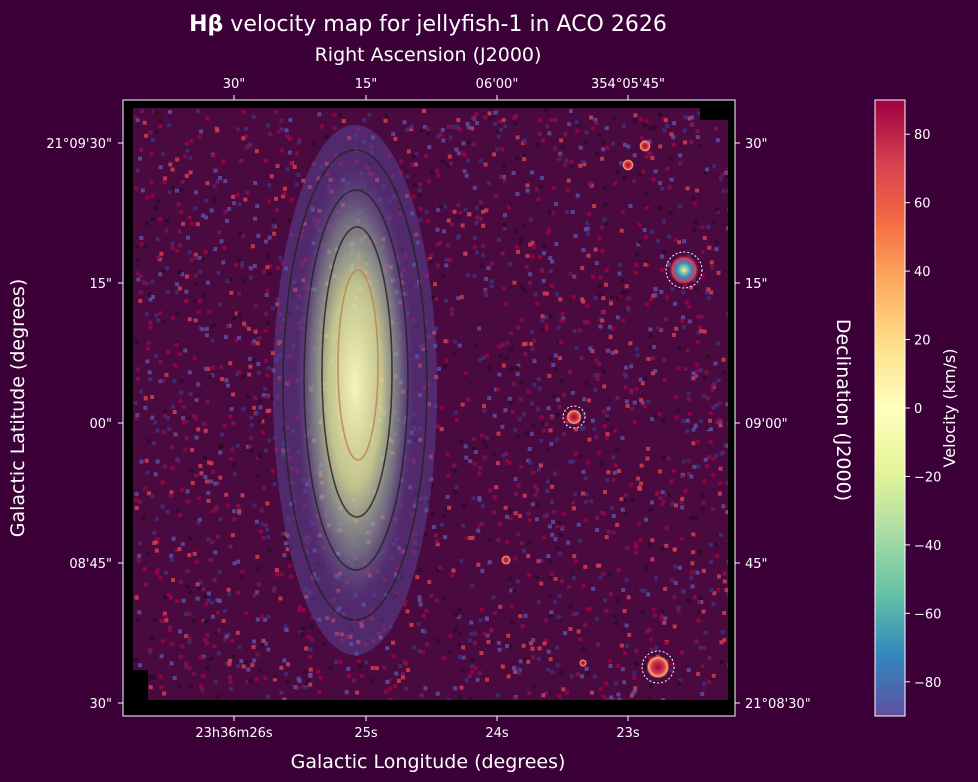  I want to click on galaxy-contours, so click(355, 385).